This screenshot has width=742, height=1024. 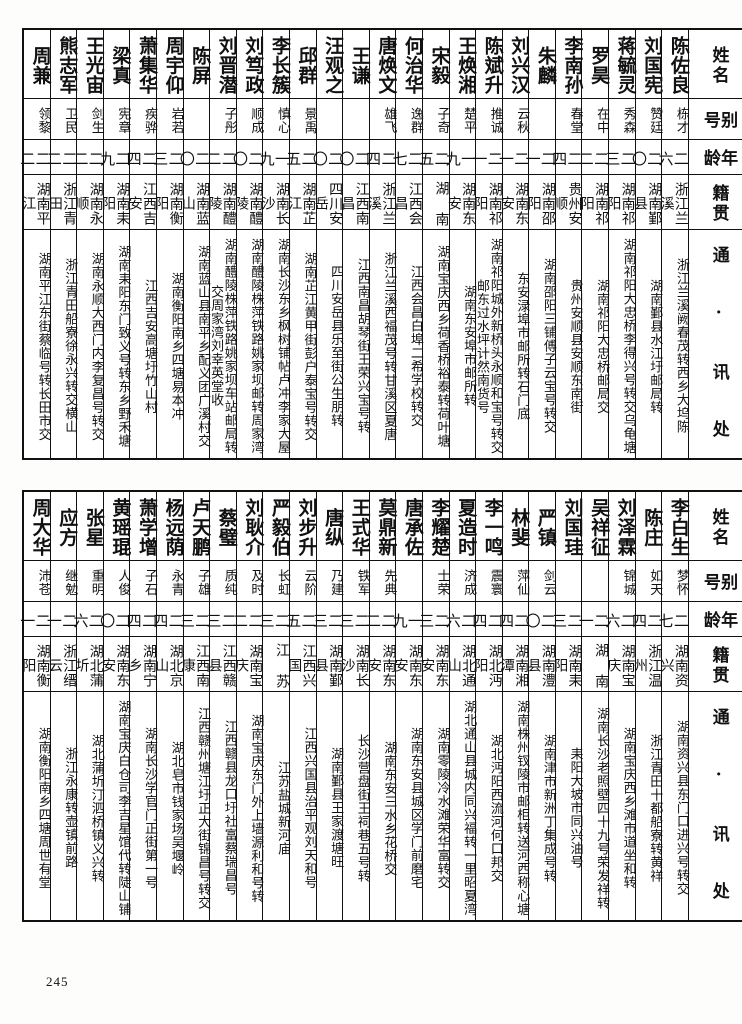 I want to click on entry-address-text: 江西兴国县治平观刘天和号, so click(x=309, y=808).